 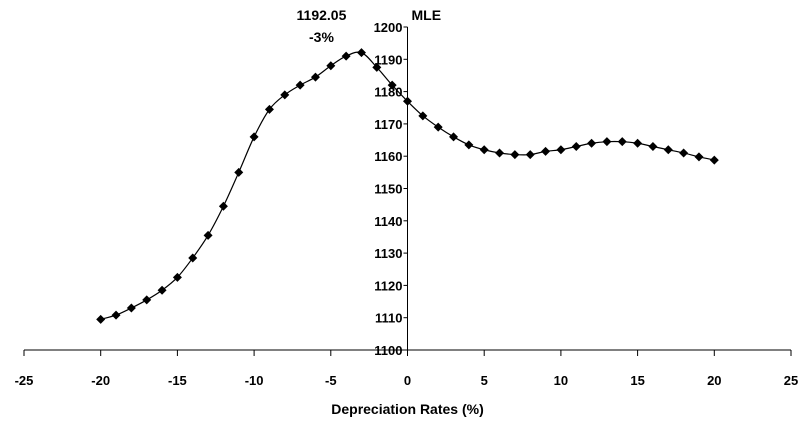 I want to click on y-axis-title: MLE, so click(x=427, y=15).